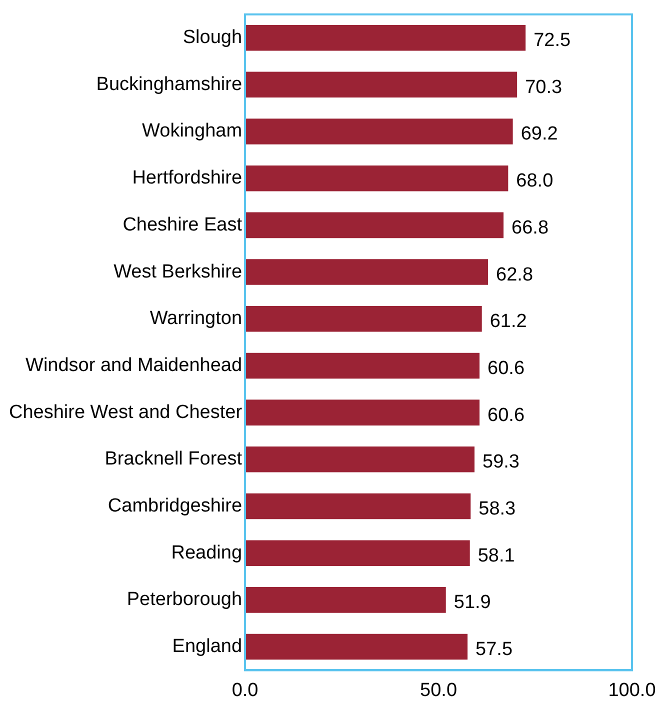  Describe the element at coordinates (497, 509) in the screenshot. I see `data-label: 58.3` at that location.